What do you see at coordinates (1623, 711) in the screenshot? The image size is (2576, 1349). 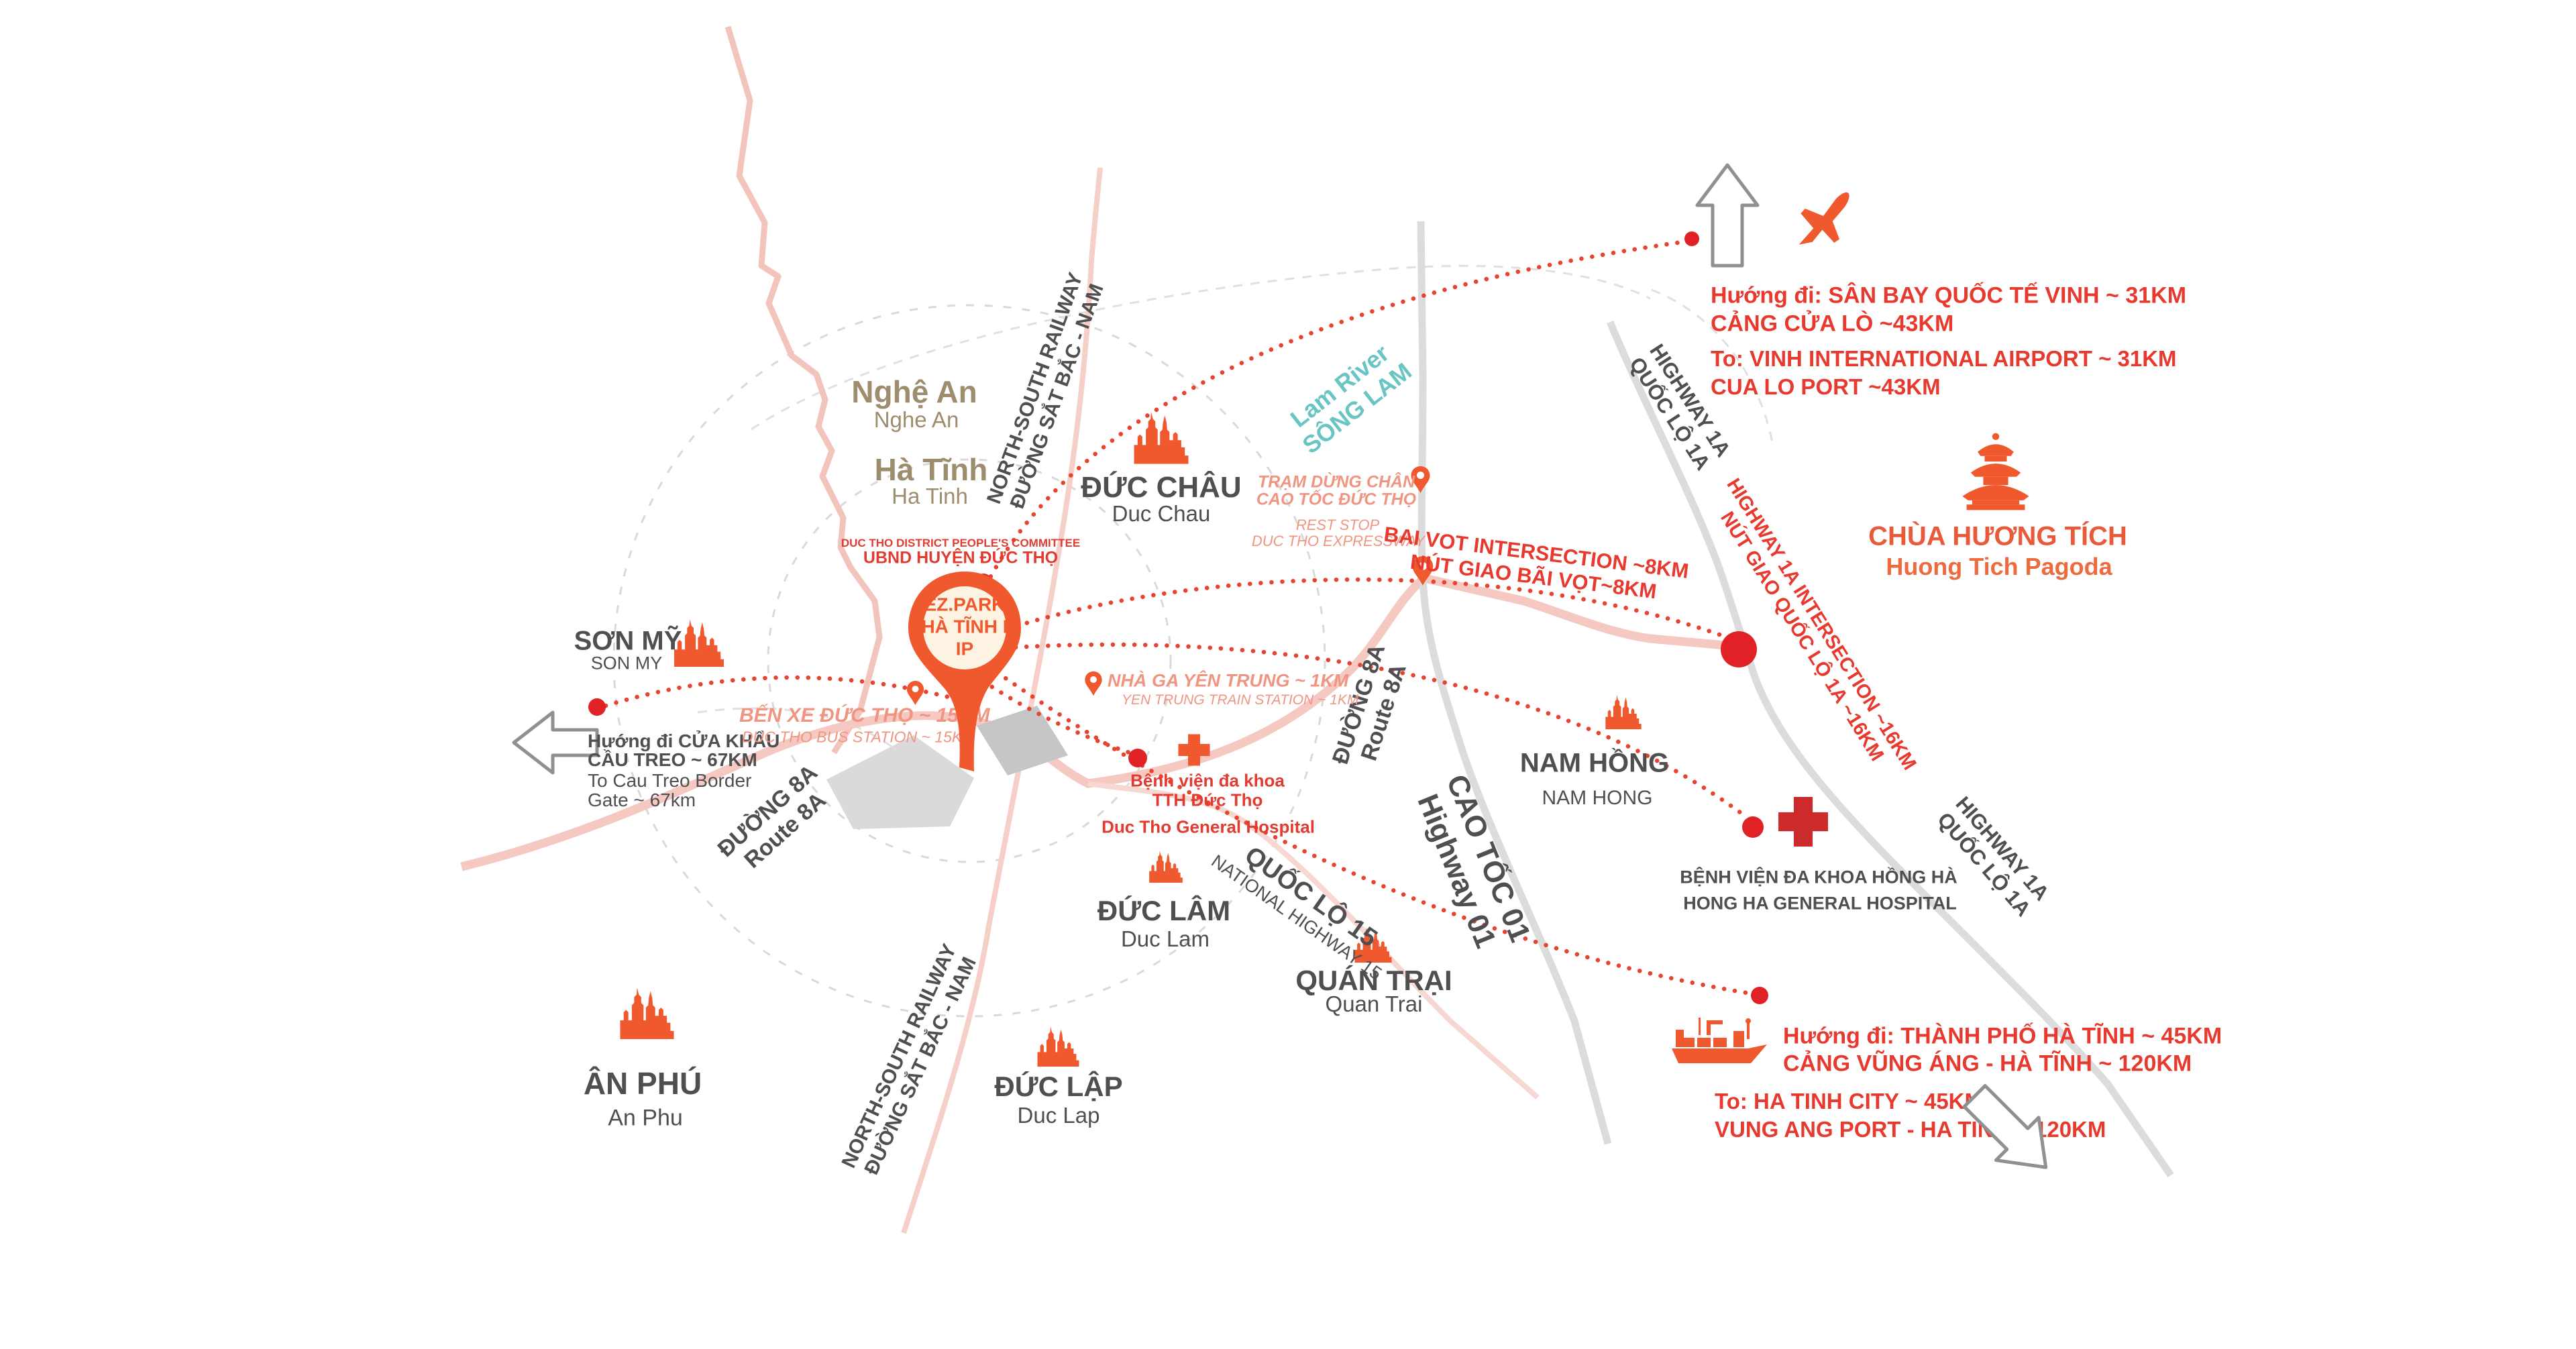 I see `town-icon-nam-hong` at bounding box center [1623, 711].